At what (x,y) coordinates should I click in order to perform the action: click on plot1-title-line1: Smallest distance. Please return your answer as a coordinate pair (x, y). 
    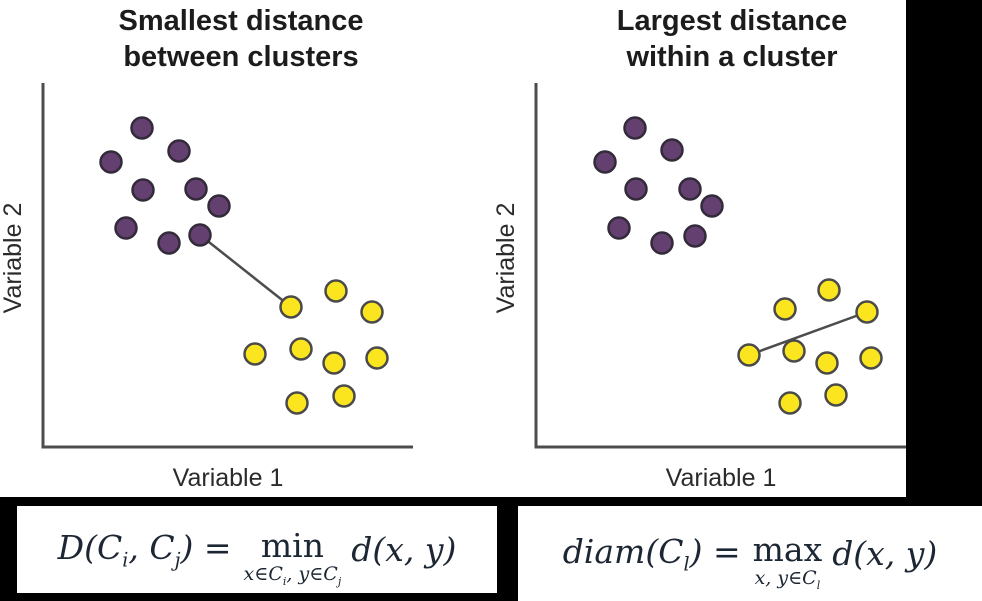
    Looking at the image, I should click on (241, 21).